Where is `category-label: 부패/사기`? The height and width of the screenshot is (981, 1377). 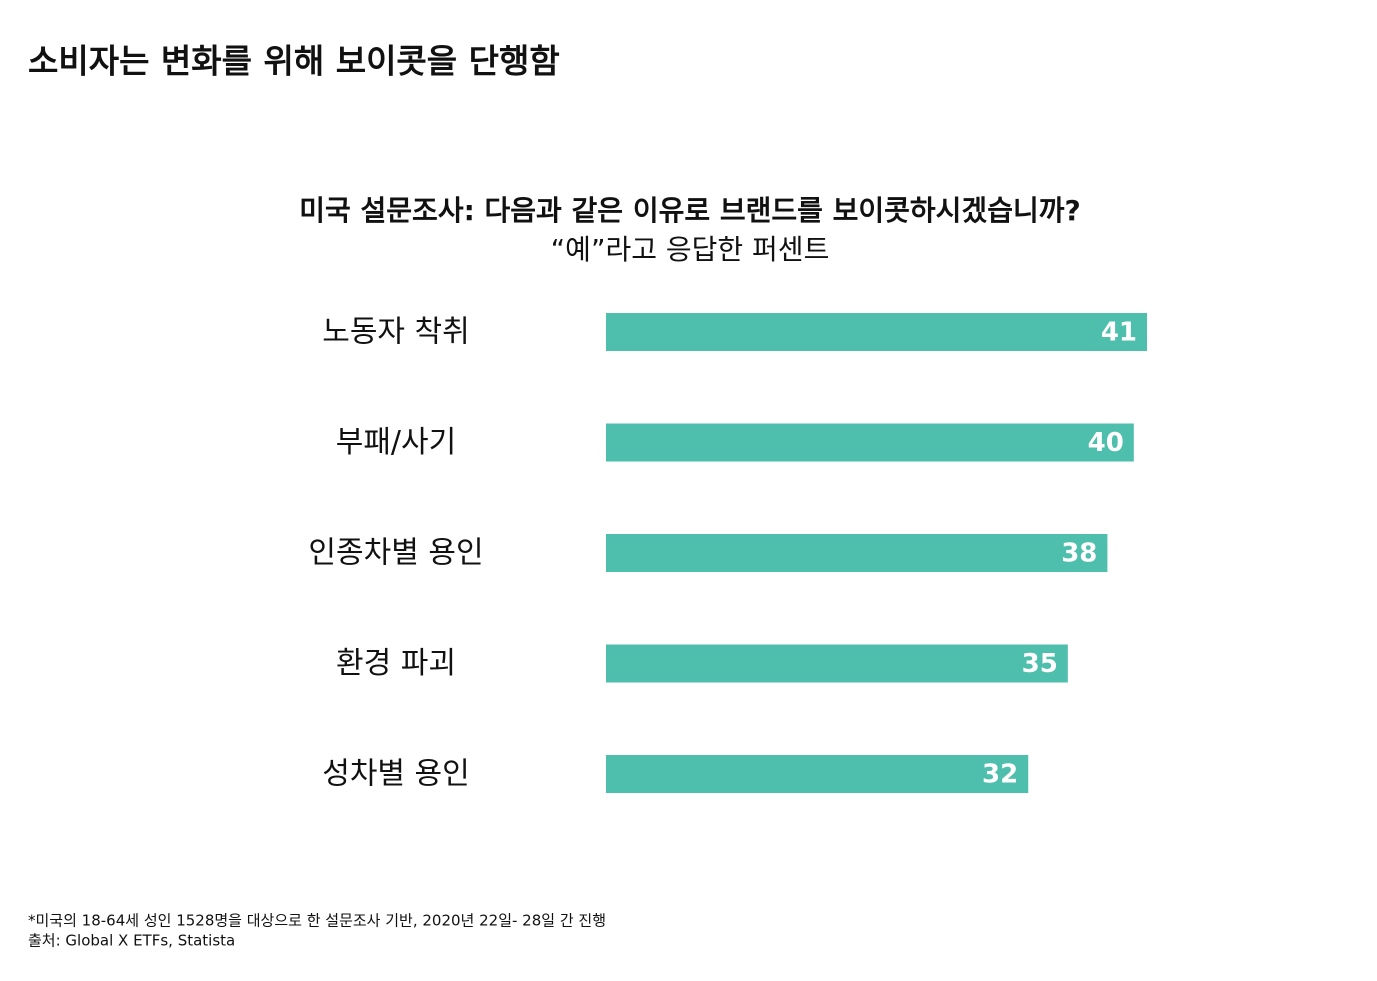 category-label: 부패/사기 is located at coordinates (396, 442).